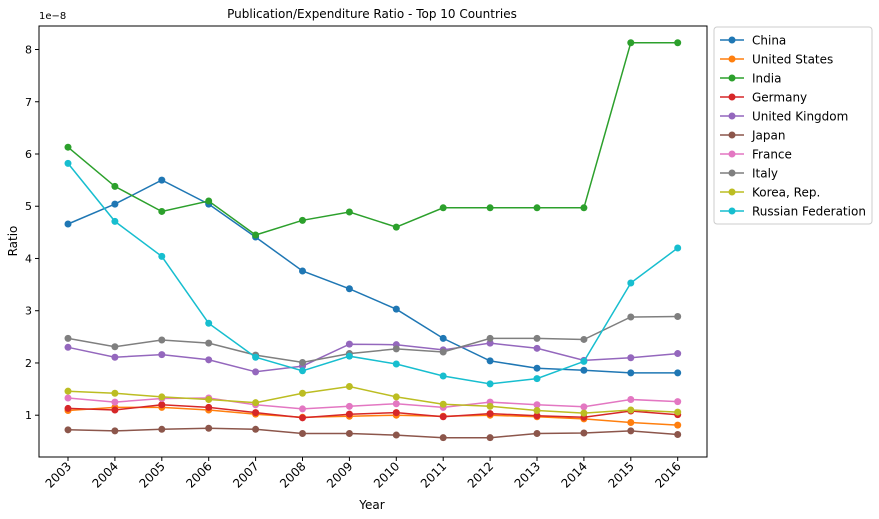 This screenshot has height=519, width=879. What do you see at coordinates (28, 154) in the screenshot?
I see `y-tick-label: 6` at bounding box center [28, 154].